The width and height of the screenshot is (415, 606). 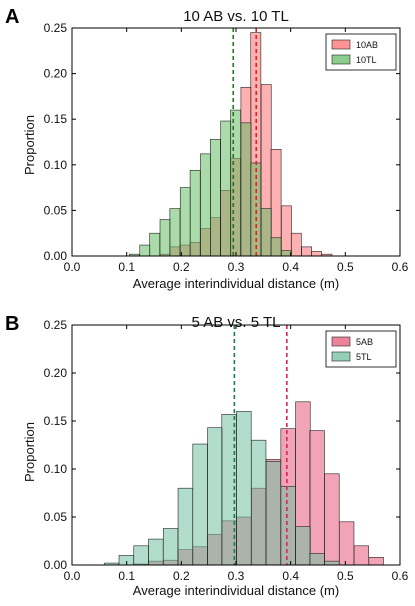 I want to click on y-tick-label-b-0: 0.00, so click(x=56, y=565).